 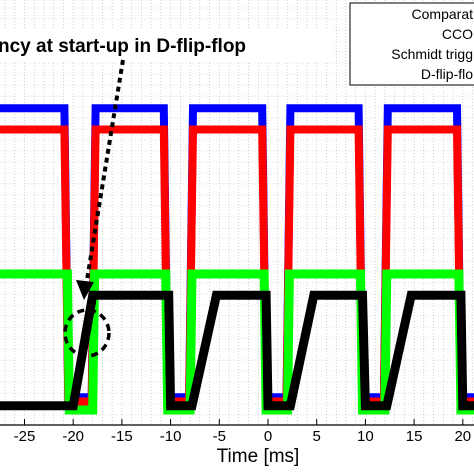 I want to click on x-tick-label: 10, so click(x=365, y=436).